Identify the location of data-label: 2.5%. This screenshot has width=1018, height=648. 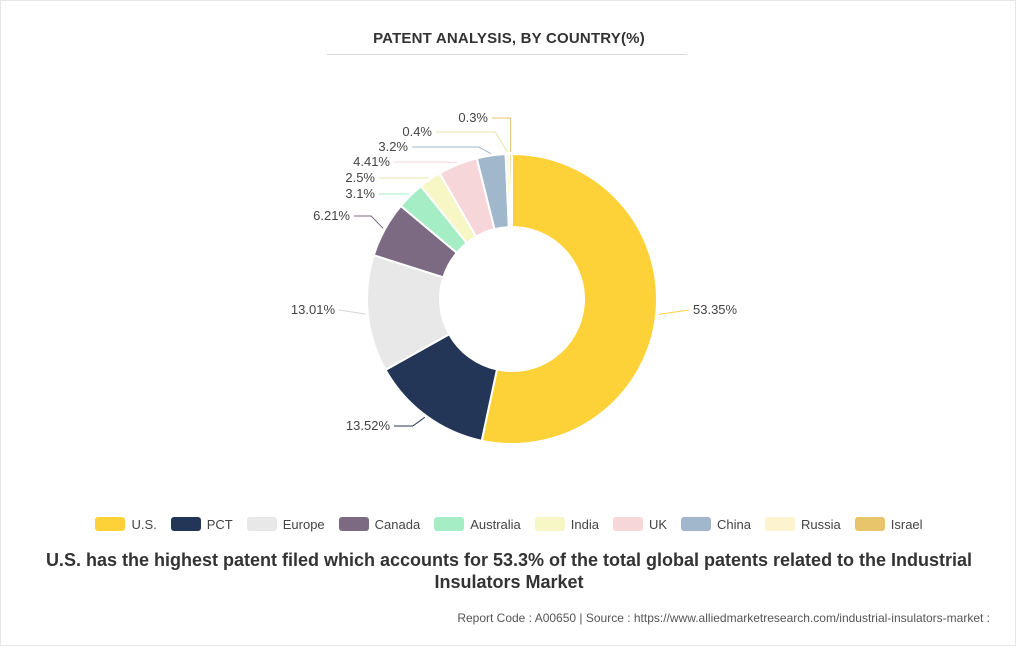
(360, 177).